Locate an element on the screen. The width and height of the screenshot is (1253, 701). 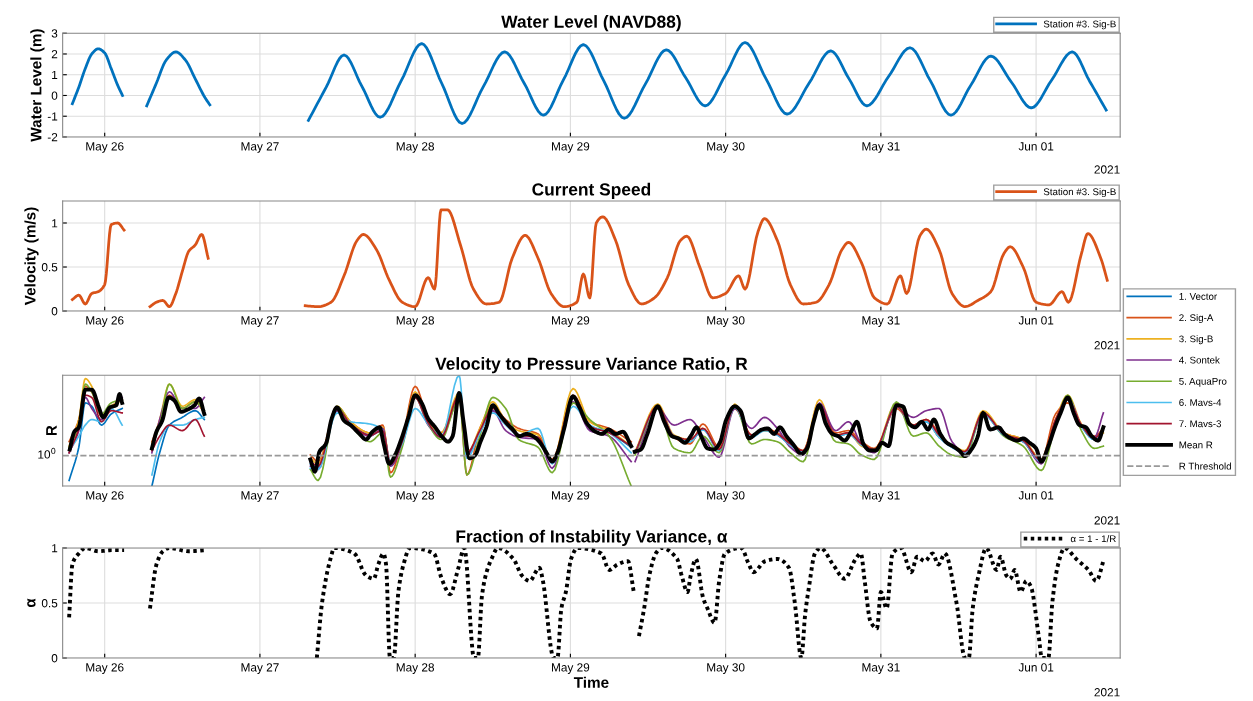
y-axis-title: α is located at coordinates (31, 603).